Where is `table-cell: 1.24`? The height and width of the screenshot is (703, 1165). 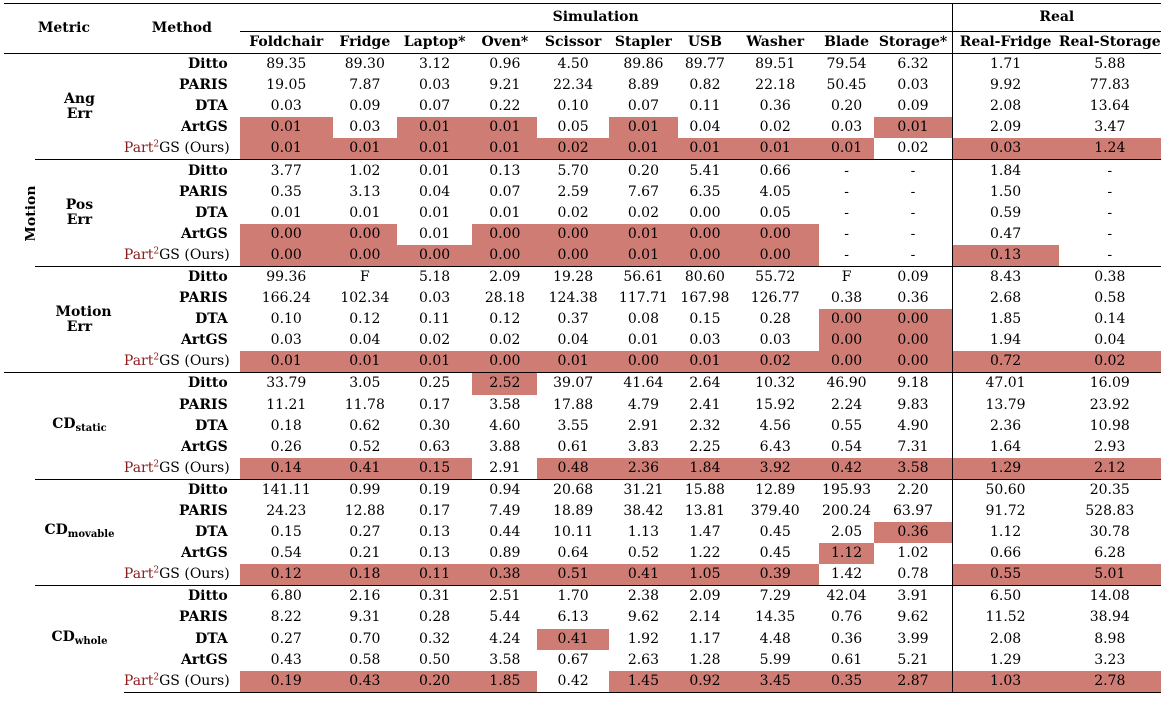
table-cell: 1.24 is located at coordinates (1109, 149).